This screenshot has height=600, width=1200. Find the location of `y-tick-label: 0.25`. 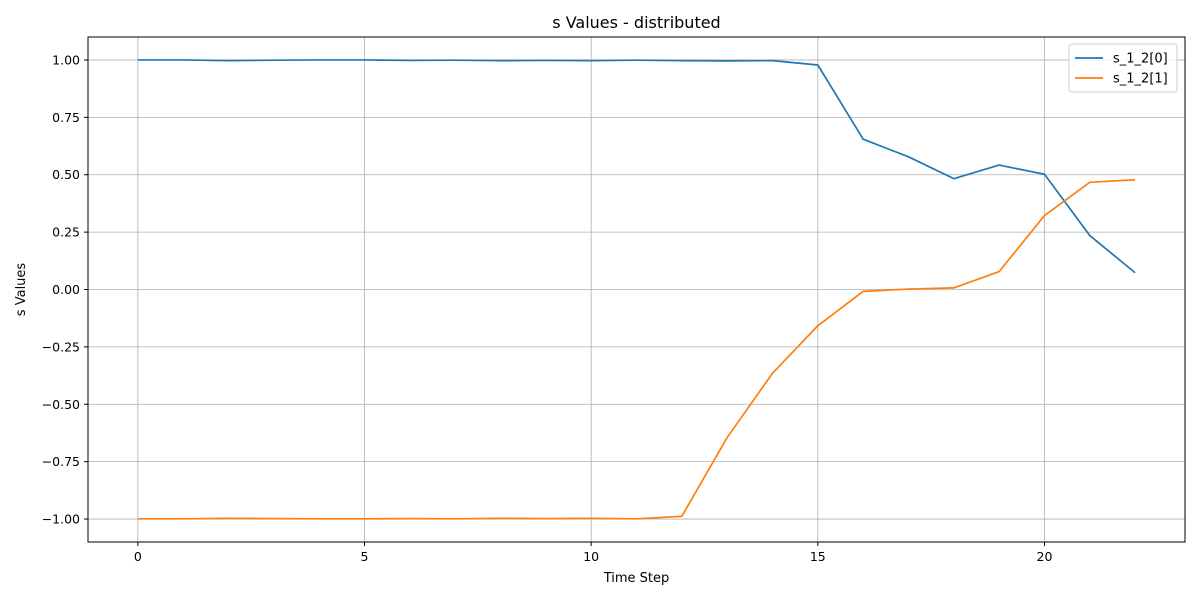

y-tick-label: 0.25 is located at coordinates (66, 232).